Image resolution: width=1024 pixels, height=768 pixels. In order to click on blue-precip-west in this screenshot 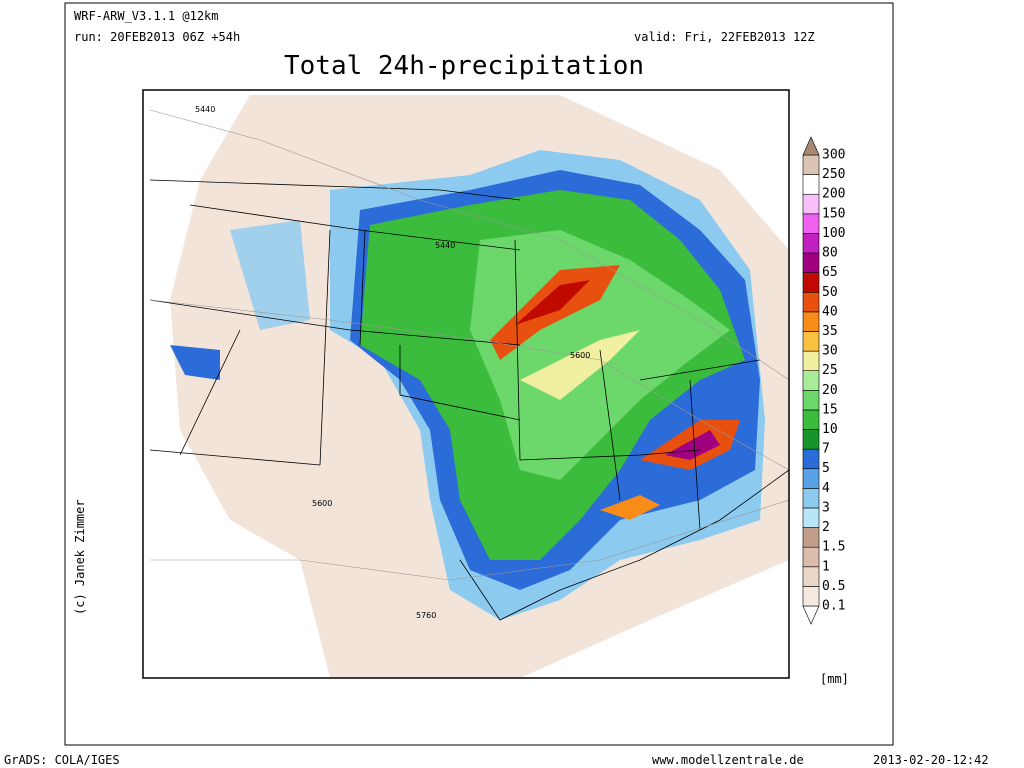, I will do `click(195, 362)`.